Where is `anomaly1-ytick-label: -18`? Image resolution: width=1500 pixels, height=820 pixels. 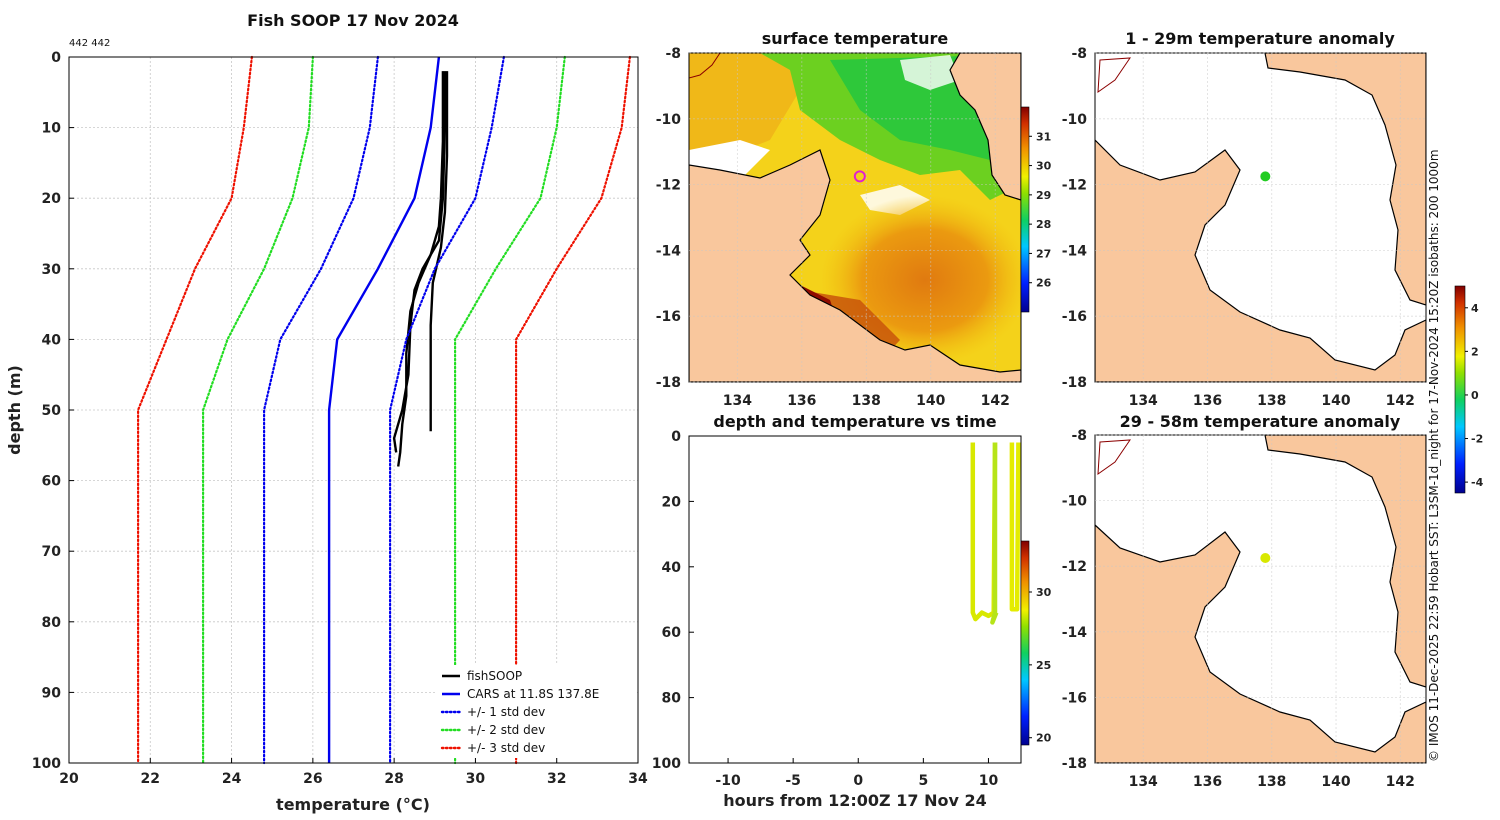 anomaly1-ytick-label: -18 is located at coordinates (1074, 383).